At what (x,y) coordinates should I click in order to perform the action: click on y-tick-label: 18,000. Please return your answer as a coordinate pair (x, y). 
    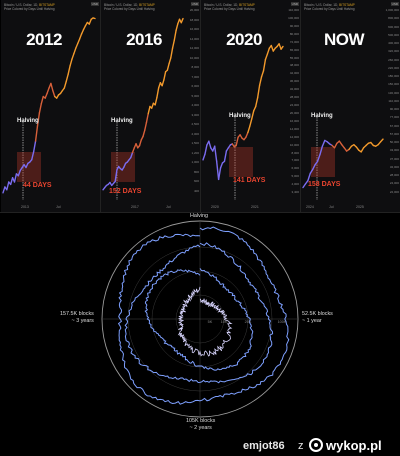
    Looking at the image, I should click on (194, 19).